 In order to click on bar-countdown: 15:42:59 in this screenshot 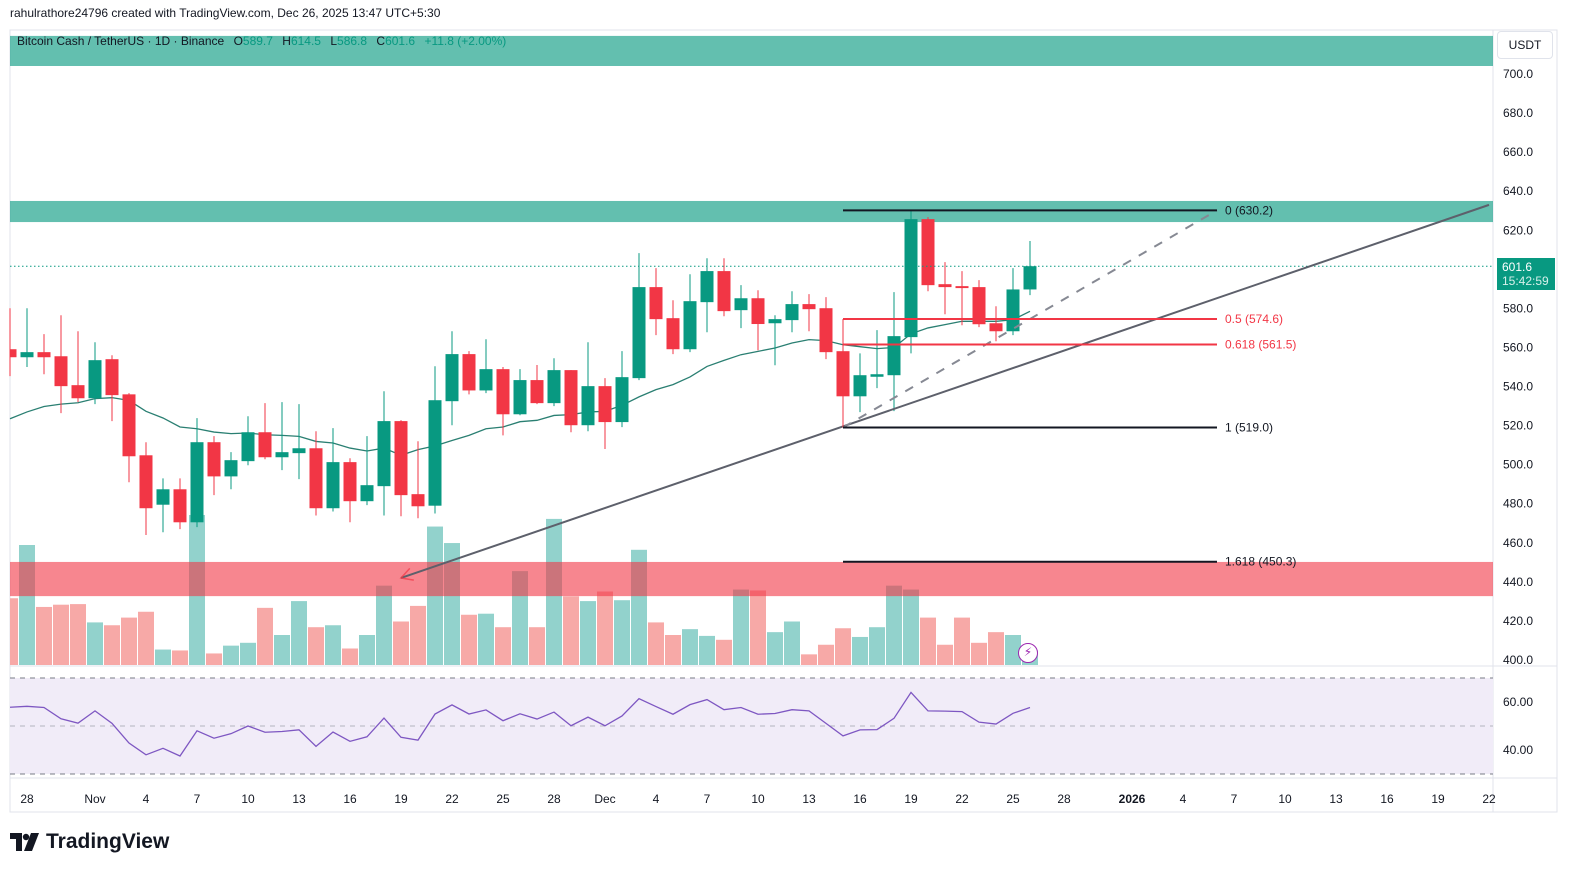, I will do `click(1525, 281)`.